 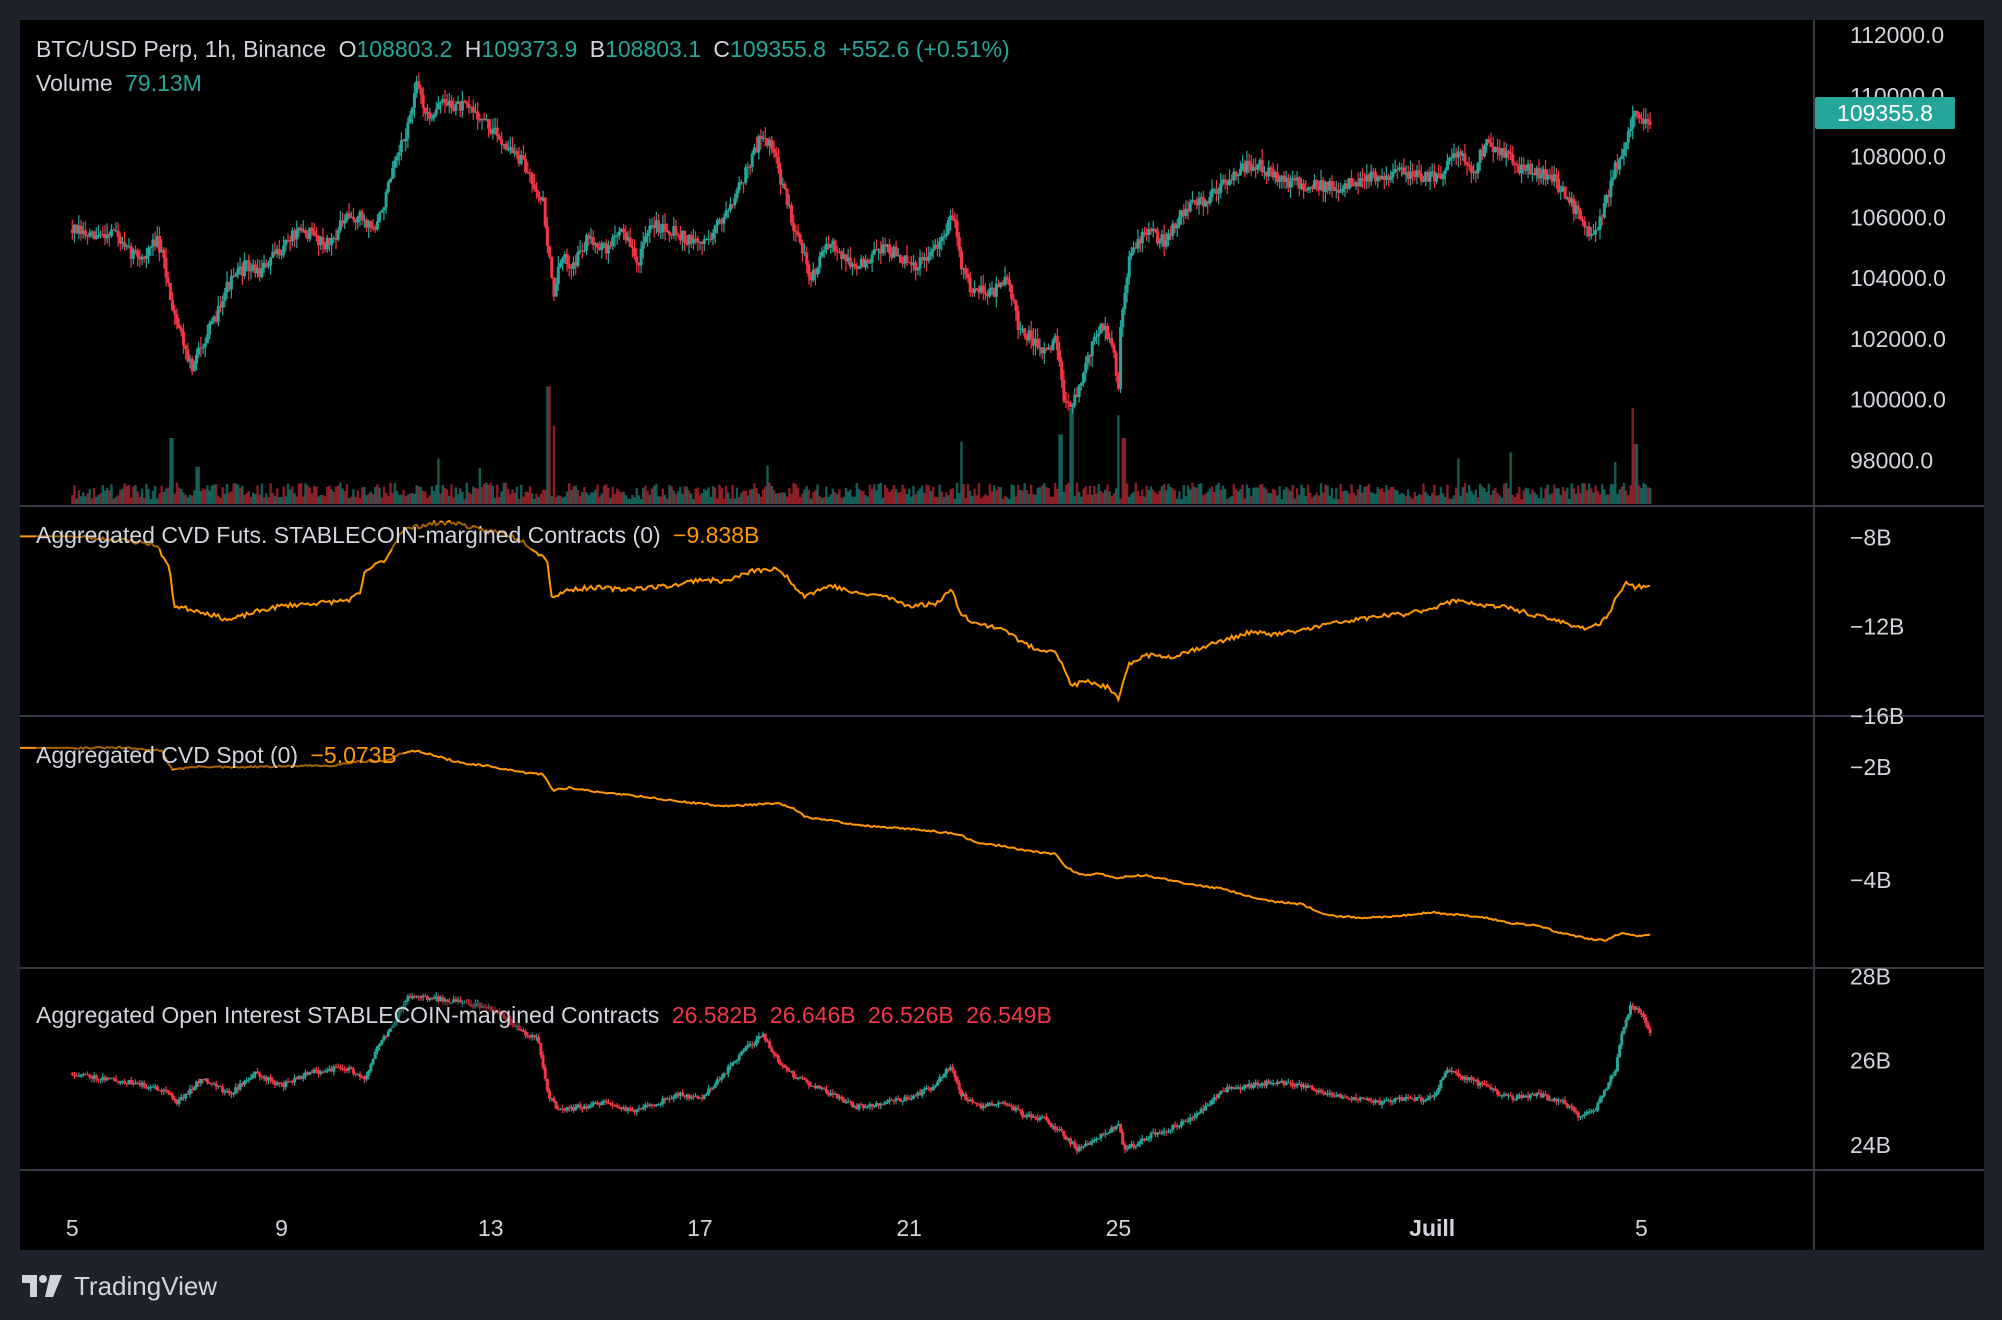 I want to click on time-axis-tick-label: 13, so click(x=491, y=1228).